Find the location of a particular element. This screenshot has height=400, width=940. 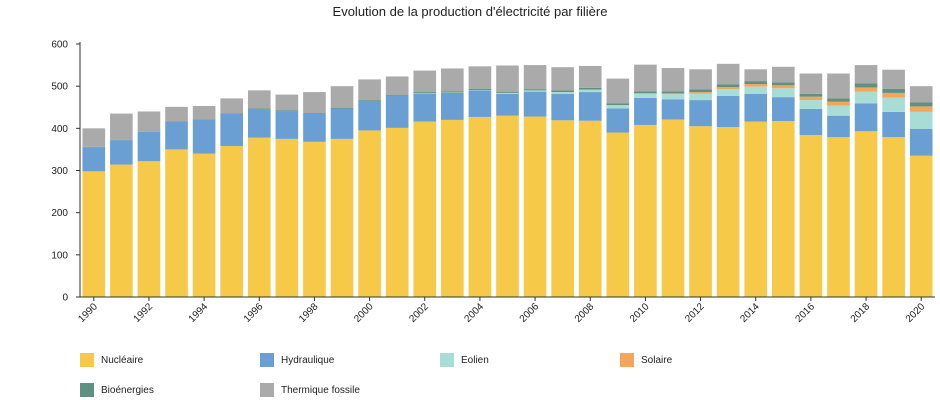

bar-segment-eolien-2015 is located at coordinates (783, 93).